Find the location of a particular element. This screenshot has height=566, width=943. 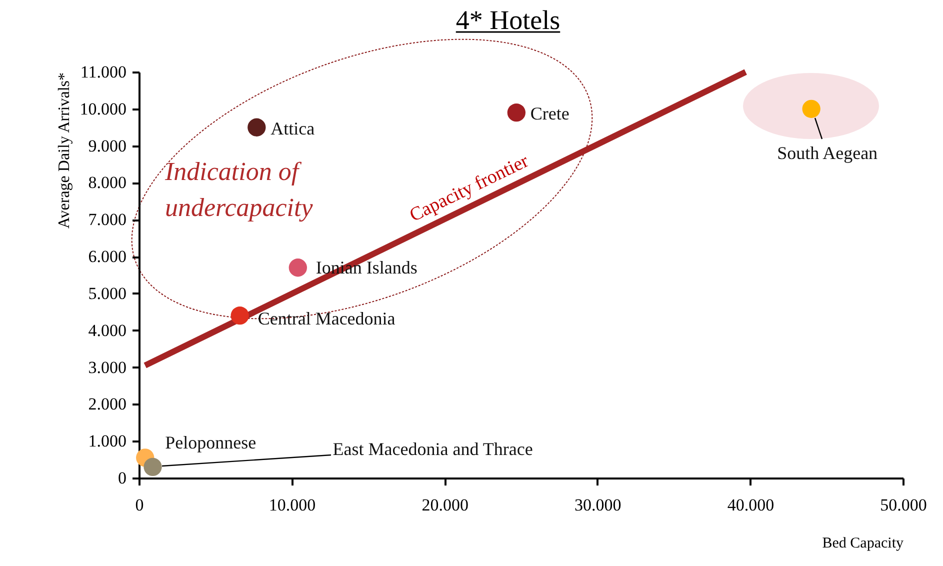

text: South Aegean is located at coordinates (827, 152).